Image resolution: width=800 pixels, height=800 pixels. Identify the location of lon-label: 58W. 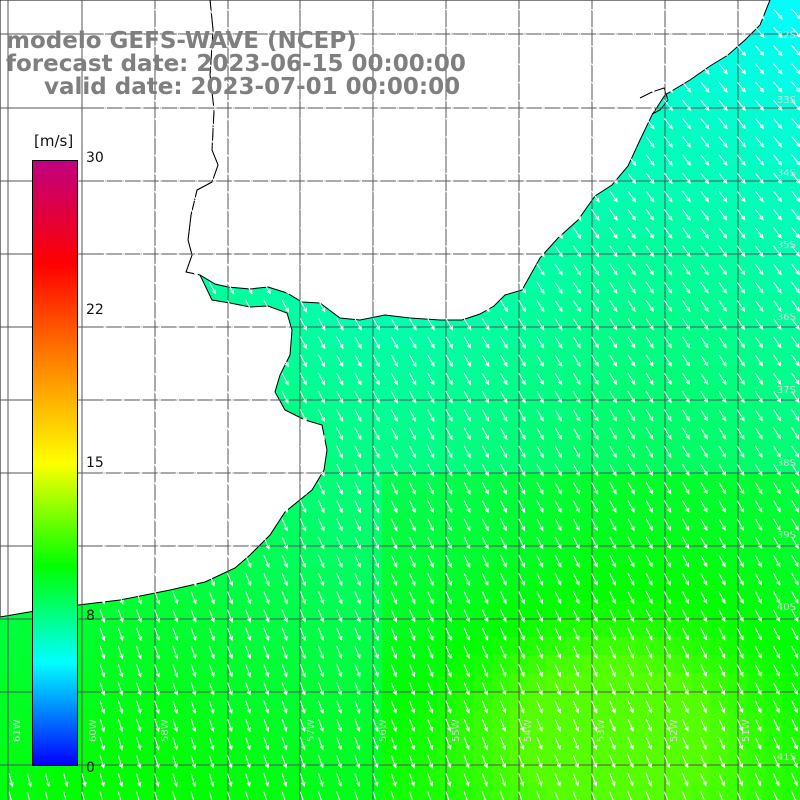
(165, 730).